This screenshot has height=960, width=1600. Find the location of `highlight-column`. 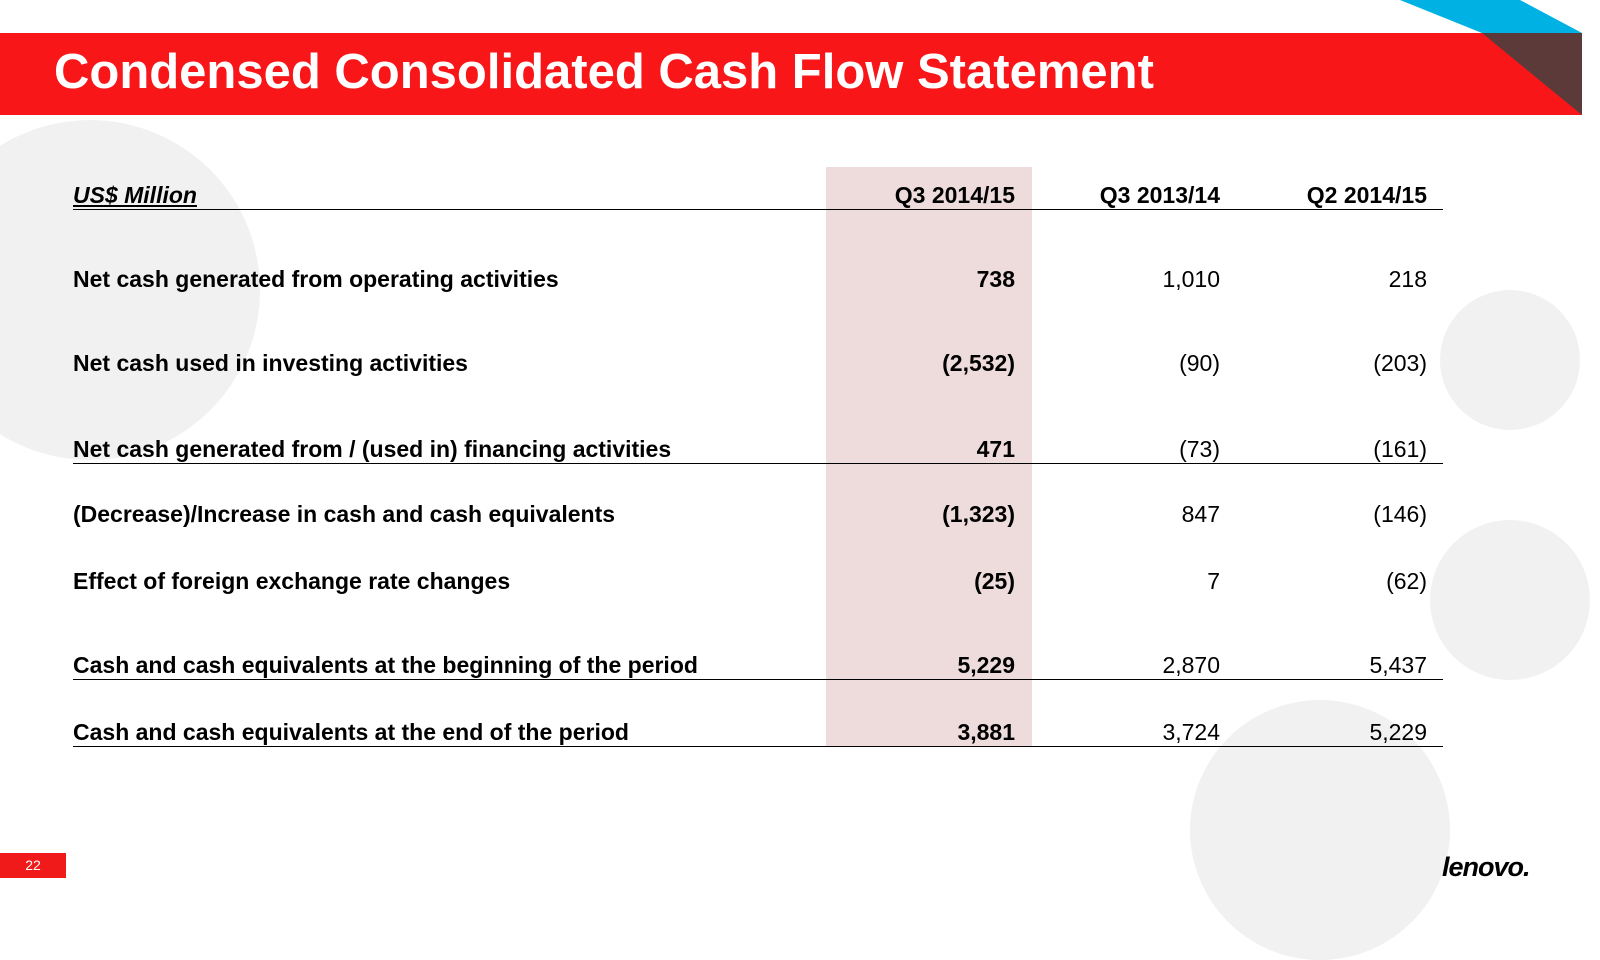

highlight-column is located at coordinates (929, 457).